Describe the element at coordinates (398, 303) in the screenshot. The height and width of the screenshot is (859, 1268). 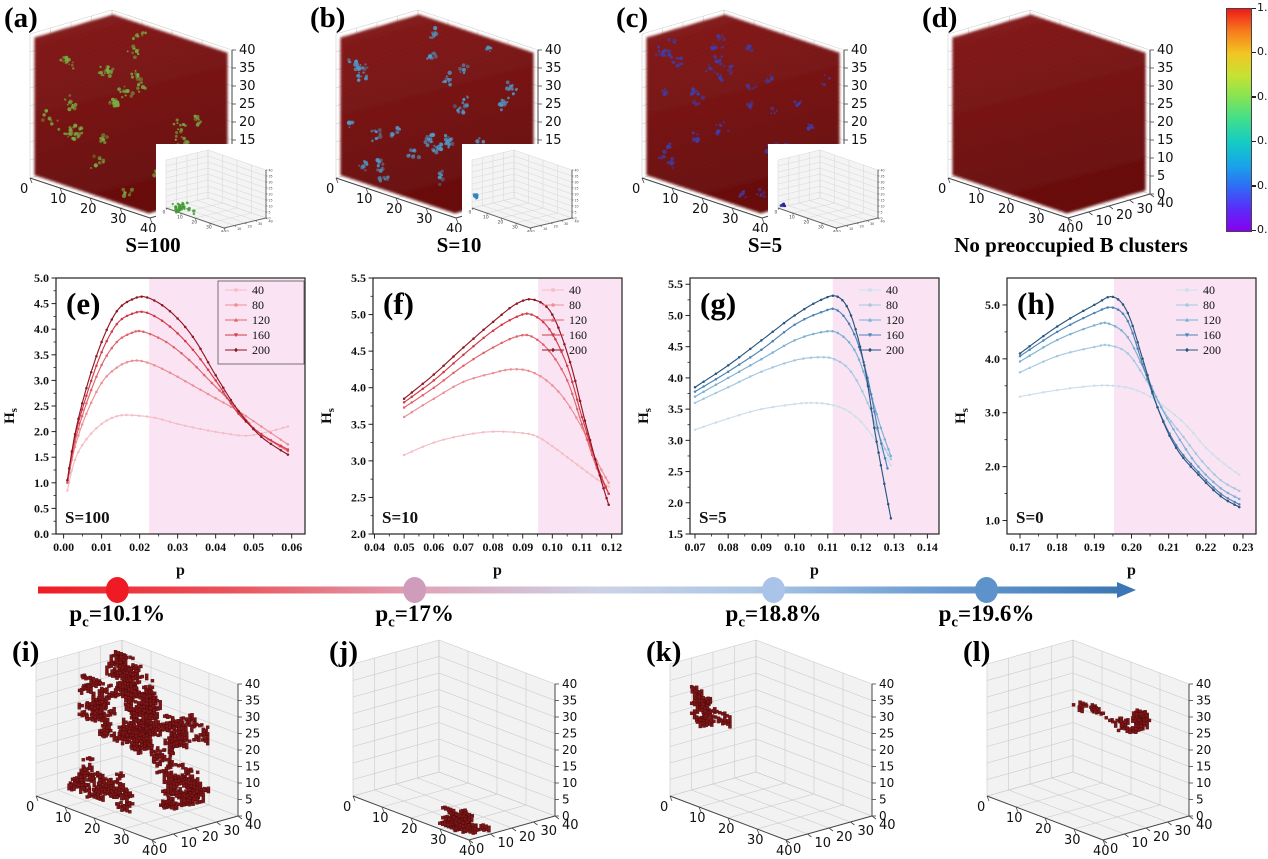
I see `panel-letter-f: (f)` at that location.